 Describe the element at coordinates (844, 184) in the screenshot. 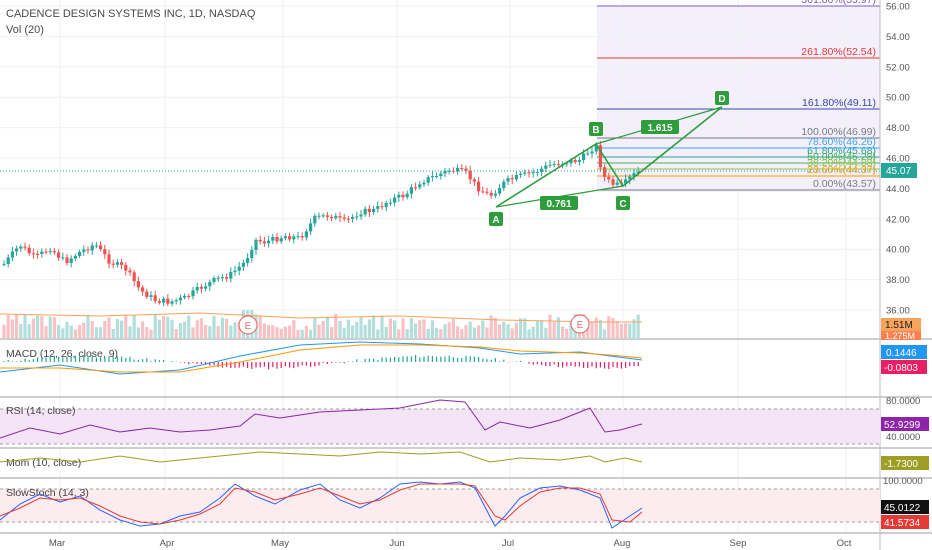

I see `fib-level-label: 0.00%(43.57)` at that location.